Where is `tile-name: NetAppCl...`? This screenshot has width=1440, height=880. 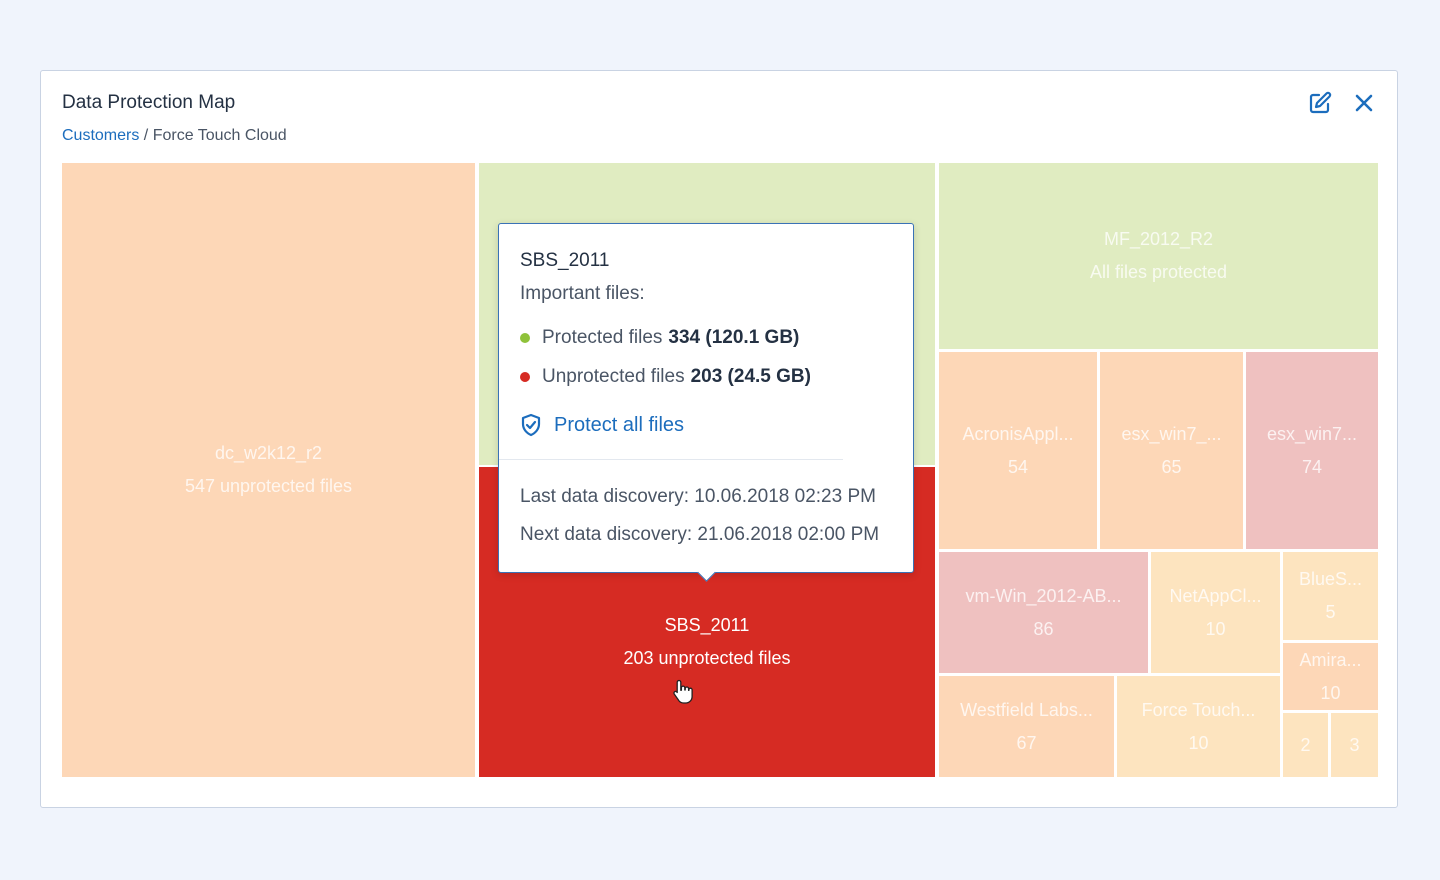
tile-name: NetAppCl... is located at coordinates (1215, 595).